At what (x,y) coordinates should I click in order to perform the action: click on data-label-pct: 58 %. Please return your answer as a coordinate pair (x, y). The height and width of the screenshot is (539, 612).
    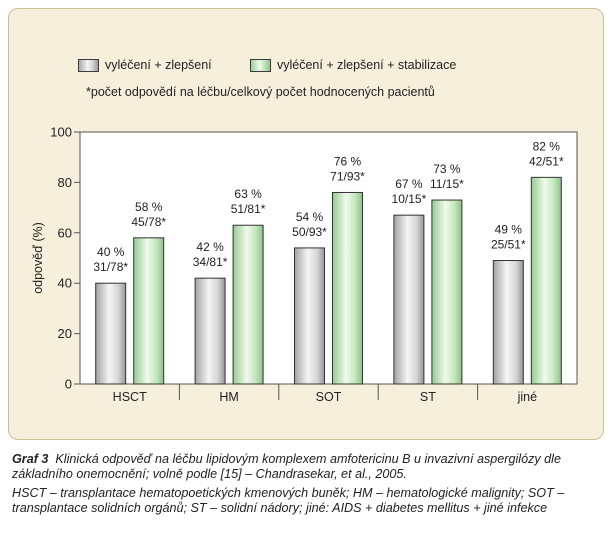
    Looking at the image, I should click on (149, 207).